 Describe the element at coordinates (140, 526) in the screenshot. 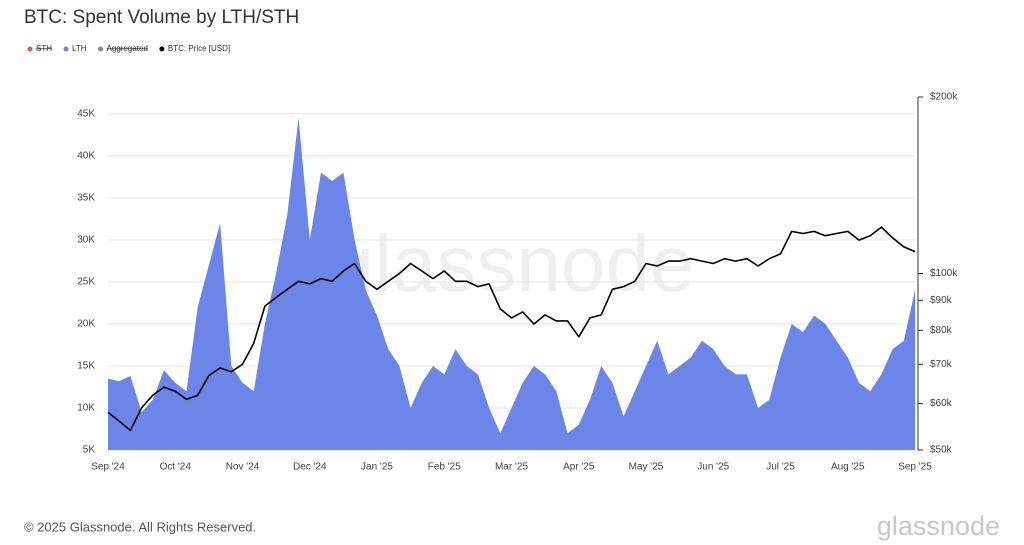

I see `footer: © 2025 Glassnode. All Rights Reserved.` at that location.